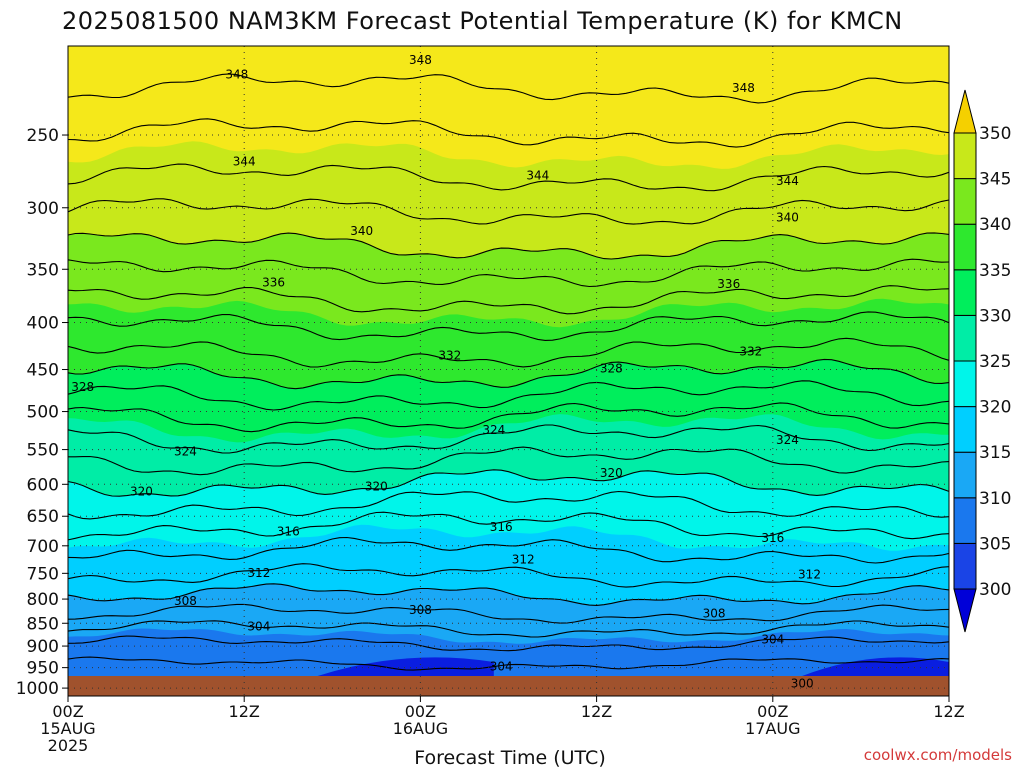  Describe the element at coordinates (43, 547) in the screenshot. I see `y-tick-label: 700` at that location.